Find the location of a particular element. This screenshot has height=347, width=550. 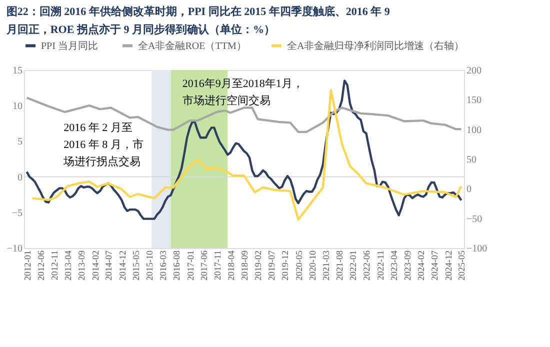

annotation: 2016 年 2 月至2016 年 8 月，市场进行拐点交易 is located at coordinates (103, 145).